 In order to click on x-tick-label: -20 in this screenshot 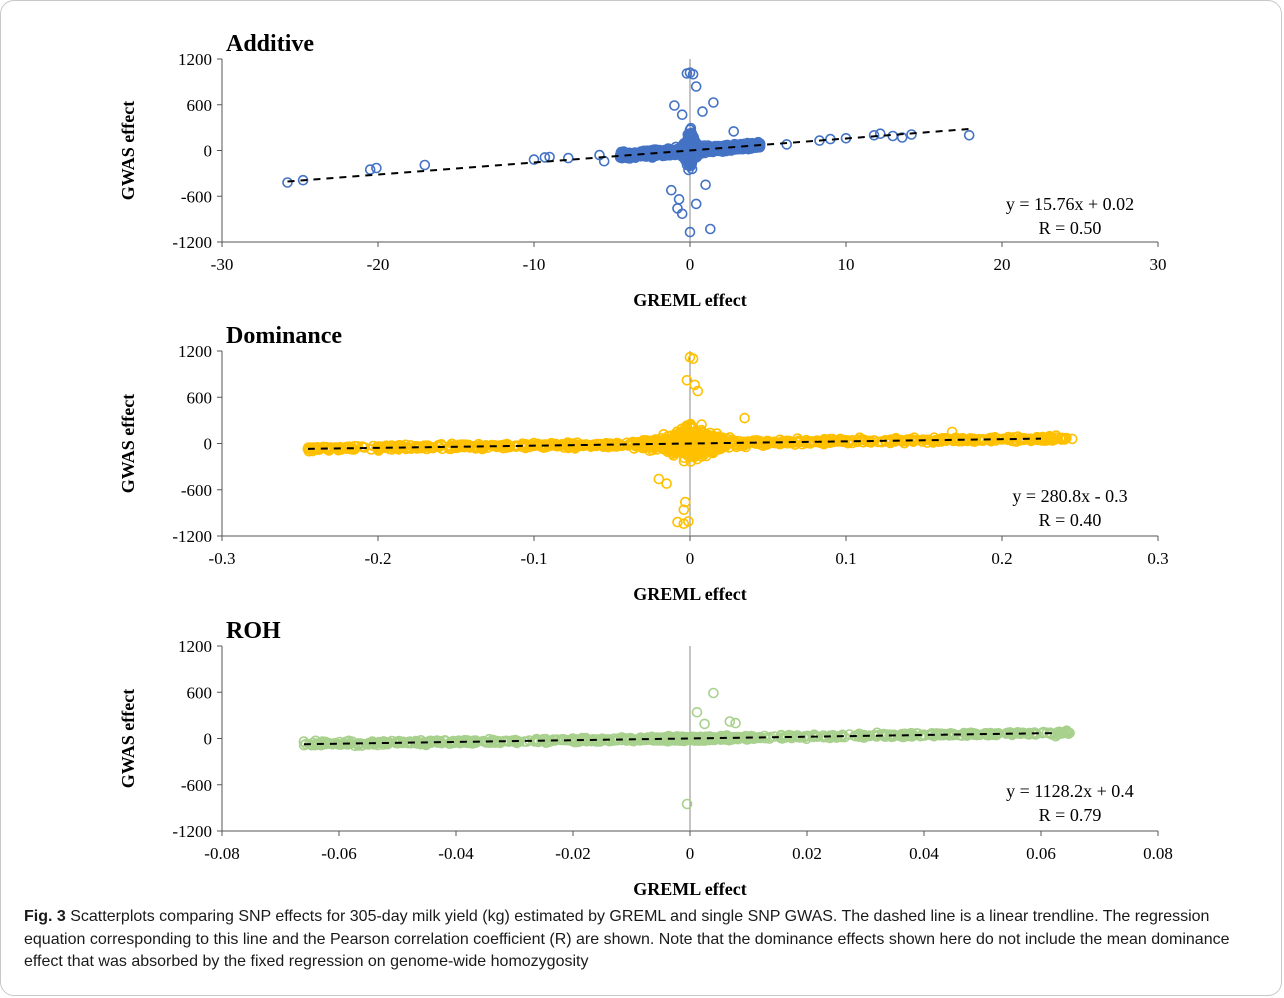, I will do `click(378, 264)`.